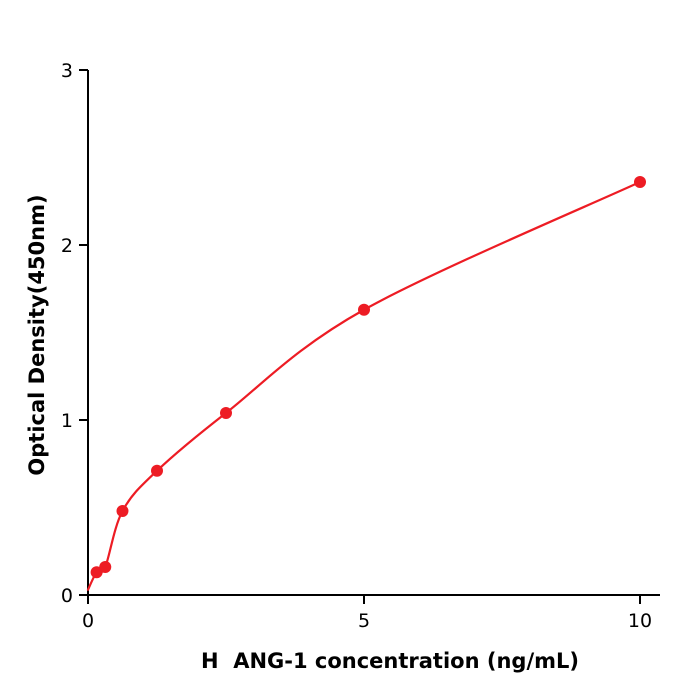 The height and width of the screenshot is (700, 700). Describe the element at coordinates (88, 621) in the screenshot. I see `x-tick-label: 0` at that location.